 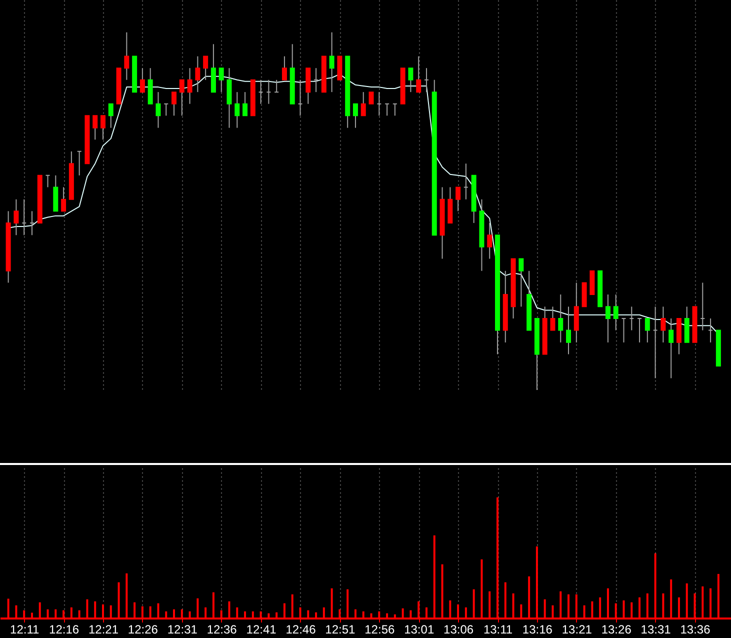 What do you see at coordinates (616, 629) in the screenshot?
I see `x-tick-label: 13:26` at bounding box center [616, 629].